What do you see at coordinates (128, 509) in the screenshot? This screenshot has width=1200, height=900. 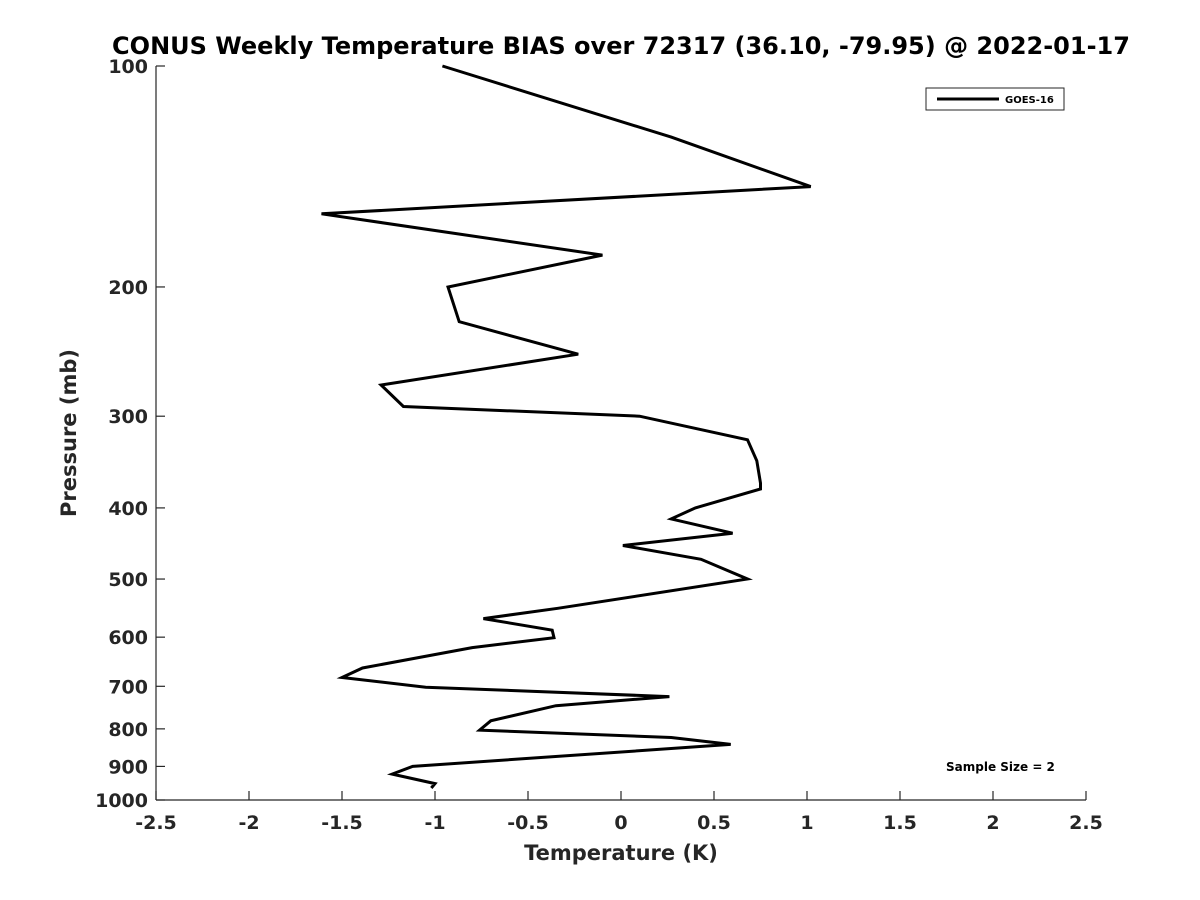 I see `y-tick-label: 400` at bounding box center [128, 509].